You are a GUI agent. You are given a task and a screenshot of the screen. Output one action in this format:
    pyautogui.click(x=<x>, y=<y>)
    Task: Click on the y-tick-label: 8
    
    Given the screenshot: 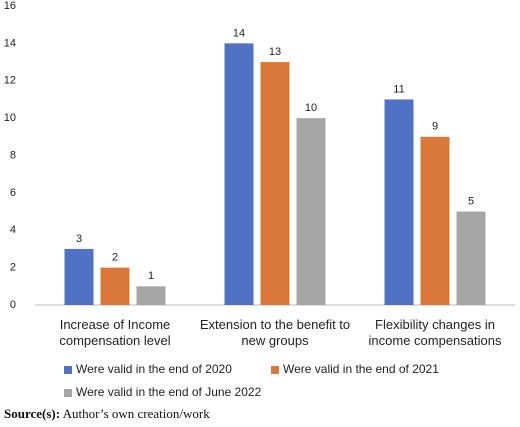 What is the action you would take?
    pyautogui.click(x=13, y=155)
    